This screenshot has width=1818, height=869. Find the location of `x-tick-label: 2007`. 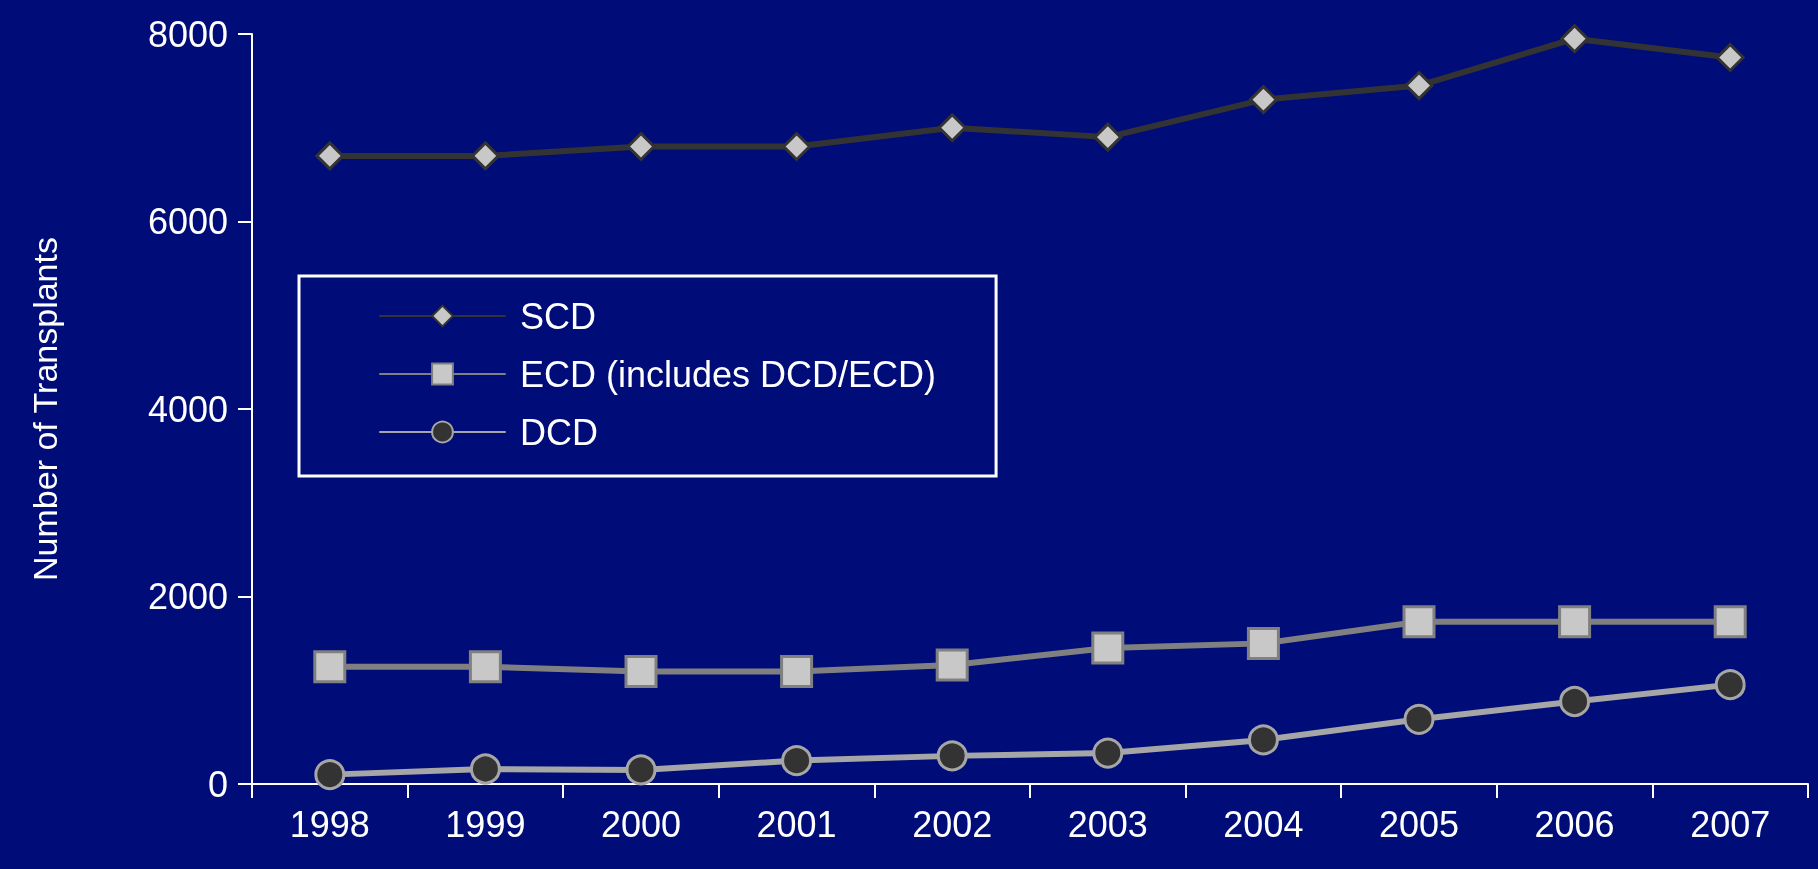

x-tick-label: 2007 is located at coordinates (1730, 824).